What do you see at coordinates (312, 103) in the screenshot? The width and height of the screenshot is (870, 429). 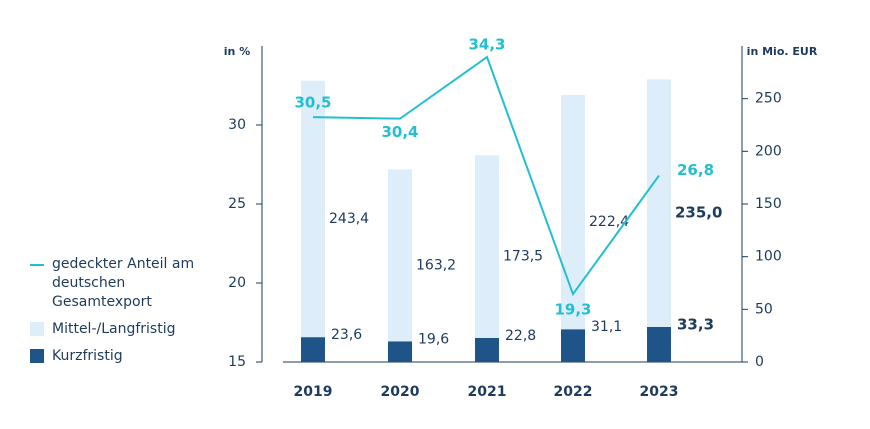 I see `line-value-label: 30,5` at bounding box center [312, 103].